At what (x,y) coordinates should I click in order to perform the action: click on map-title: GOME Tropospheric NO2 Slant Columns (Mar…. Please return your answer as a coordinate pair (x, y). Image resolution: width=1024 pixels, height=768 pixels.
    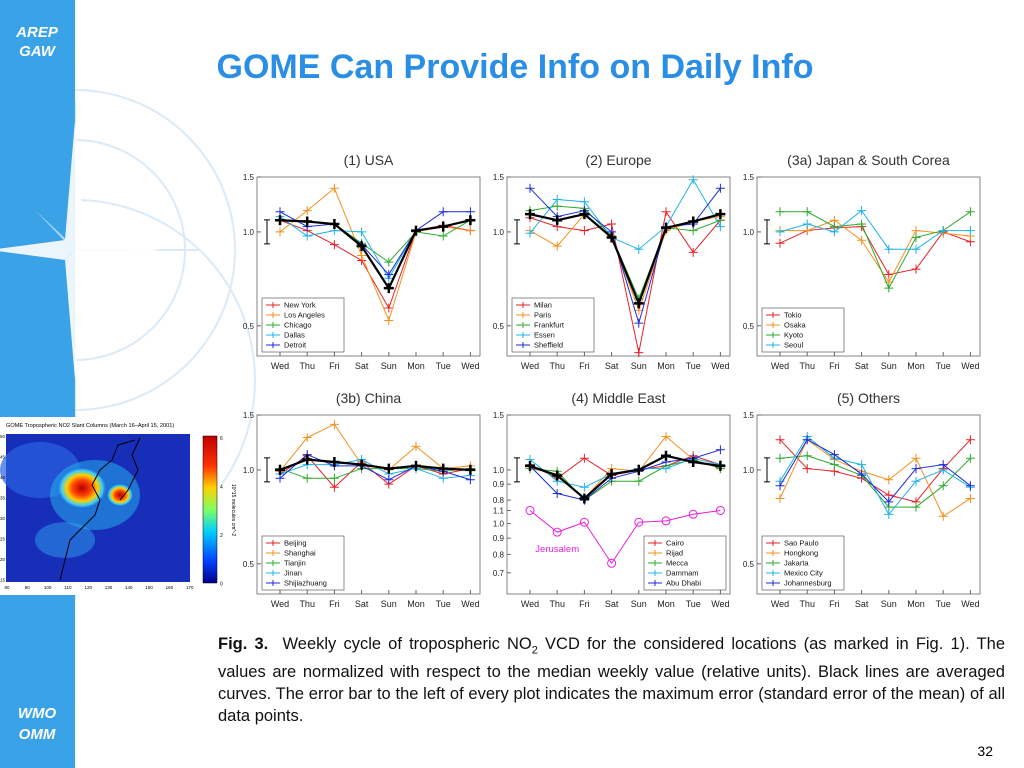
    Looking at the image, I should click on (90, 426).